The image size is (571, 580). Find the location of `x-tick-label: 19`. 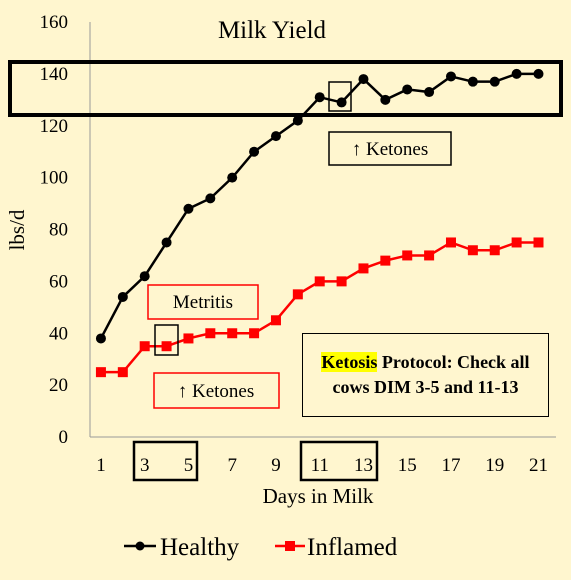

x-tick-label: 19 is located at coordinates (494, 465).